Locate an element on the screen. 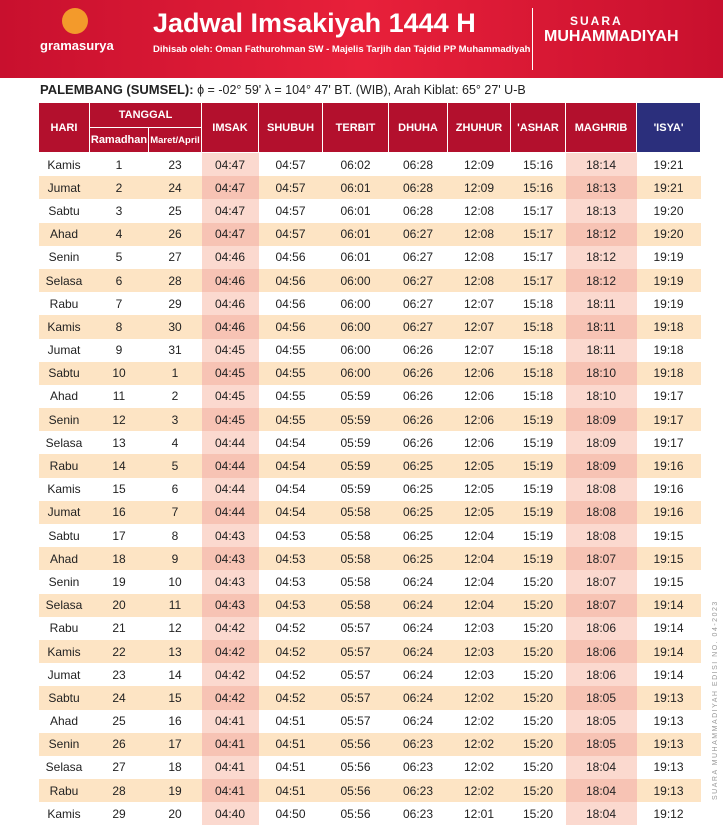  table-cell: 18:08 is located at coordinates (601, 489).